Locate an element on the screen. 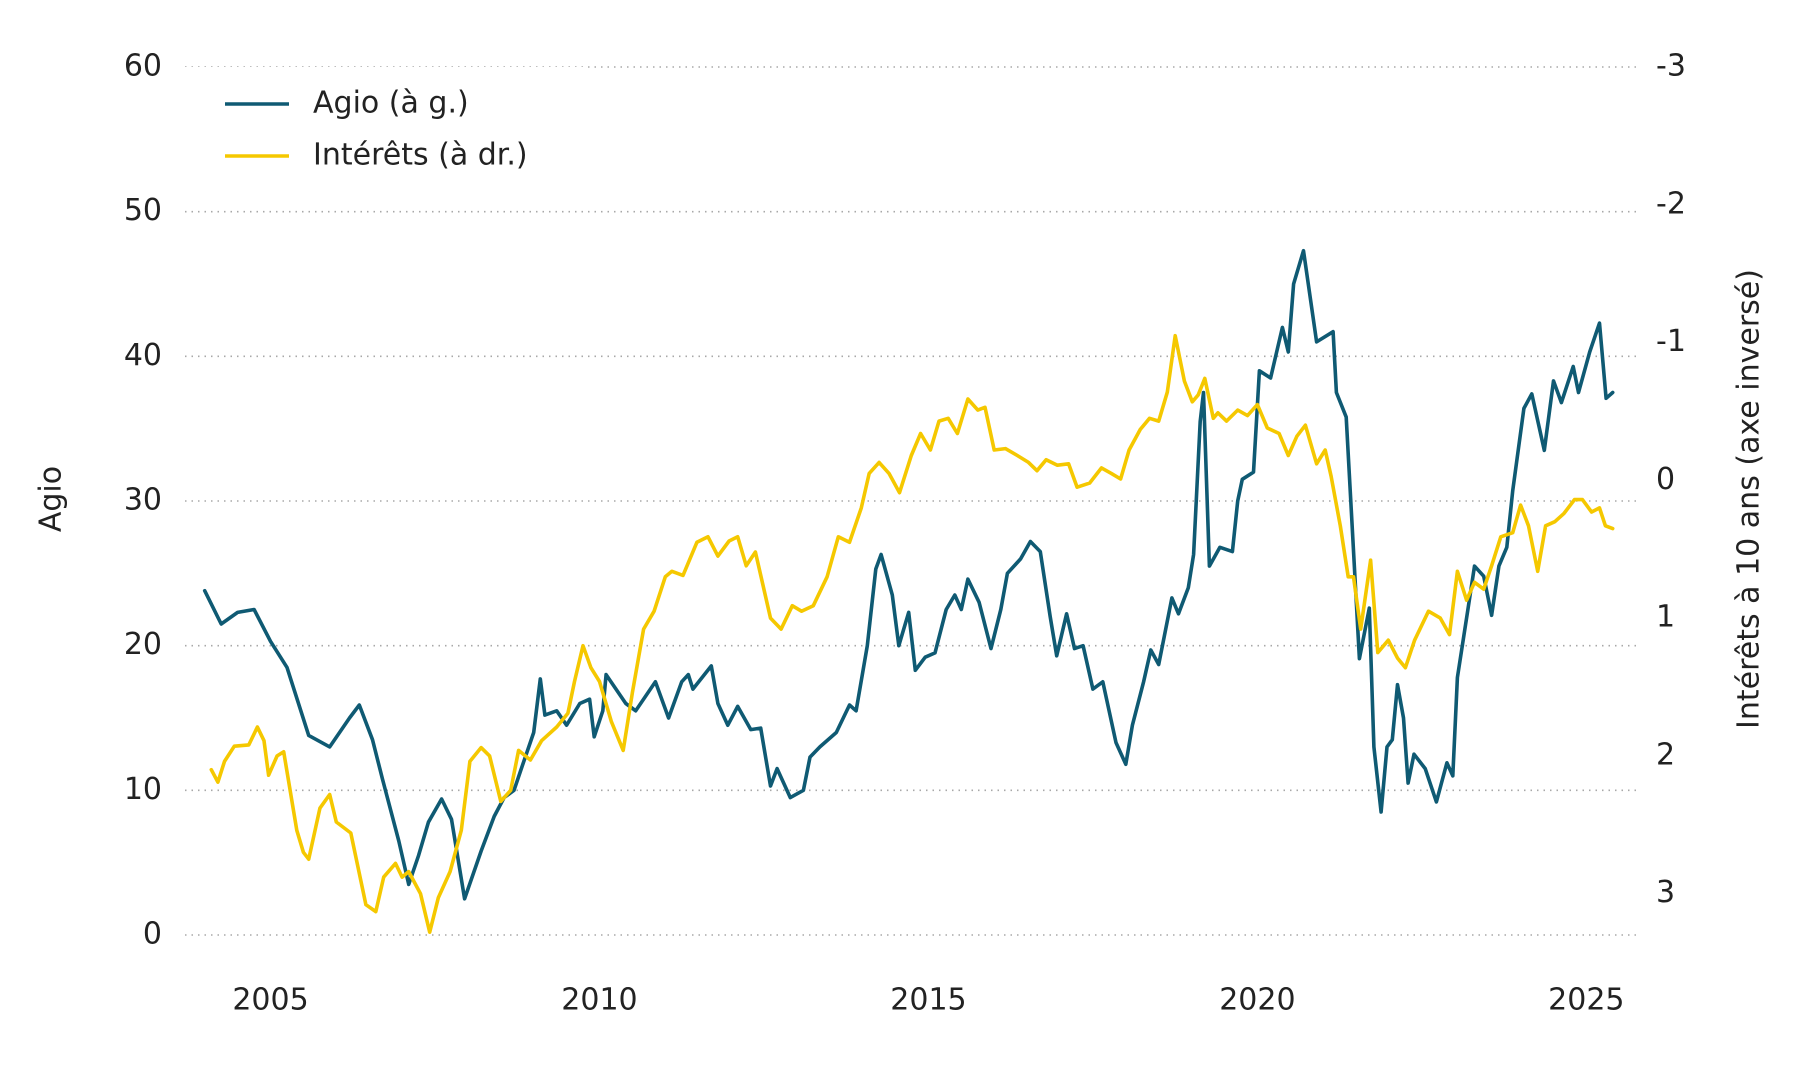 This screenshot has height=1080, width=1800. y2-tick-label: -3 is located at coordinates (1671, 66).